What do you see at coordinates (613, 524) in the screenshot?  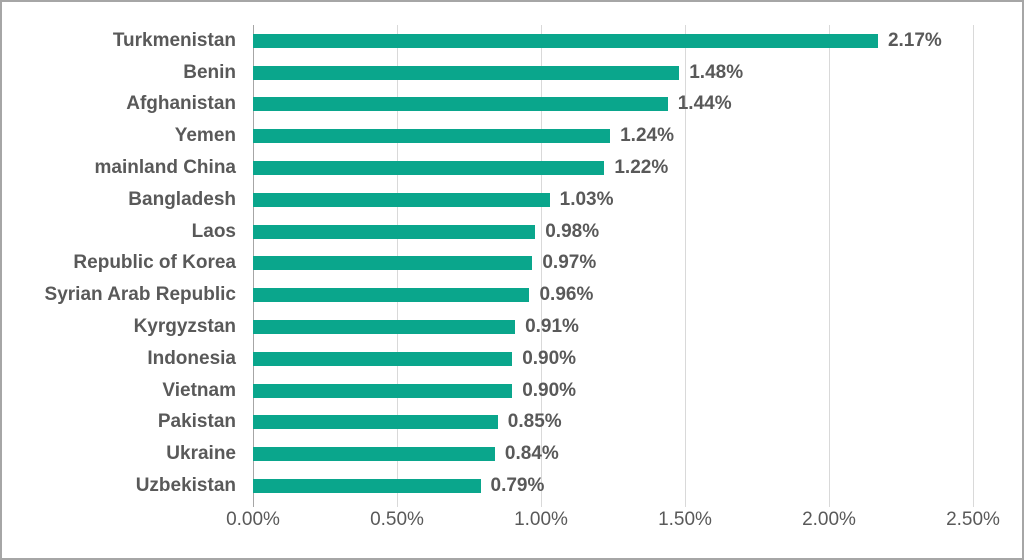 I see `x-axis: 0.00% 0.50% 1.00% 1.50% 2.00% 2.50%` at bounding box center [613, 524].